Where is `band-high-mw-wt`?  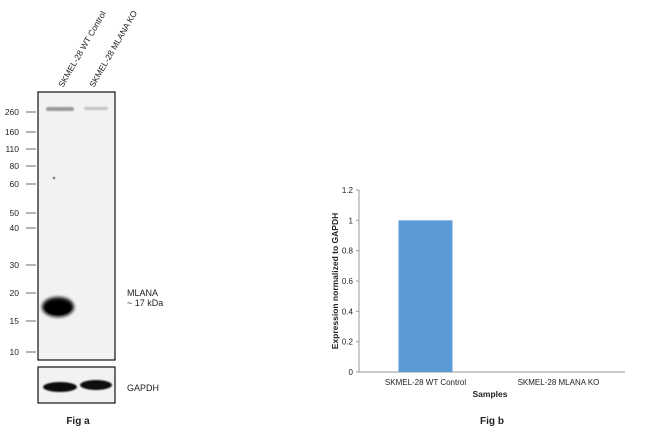 band-high-mw-wt is located at coordinates (60, 109).